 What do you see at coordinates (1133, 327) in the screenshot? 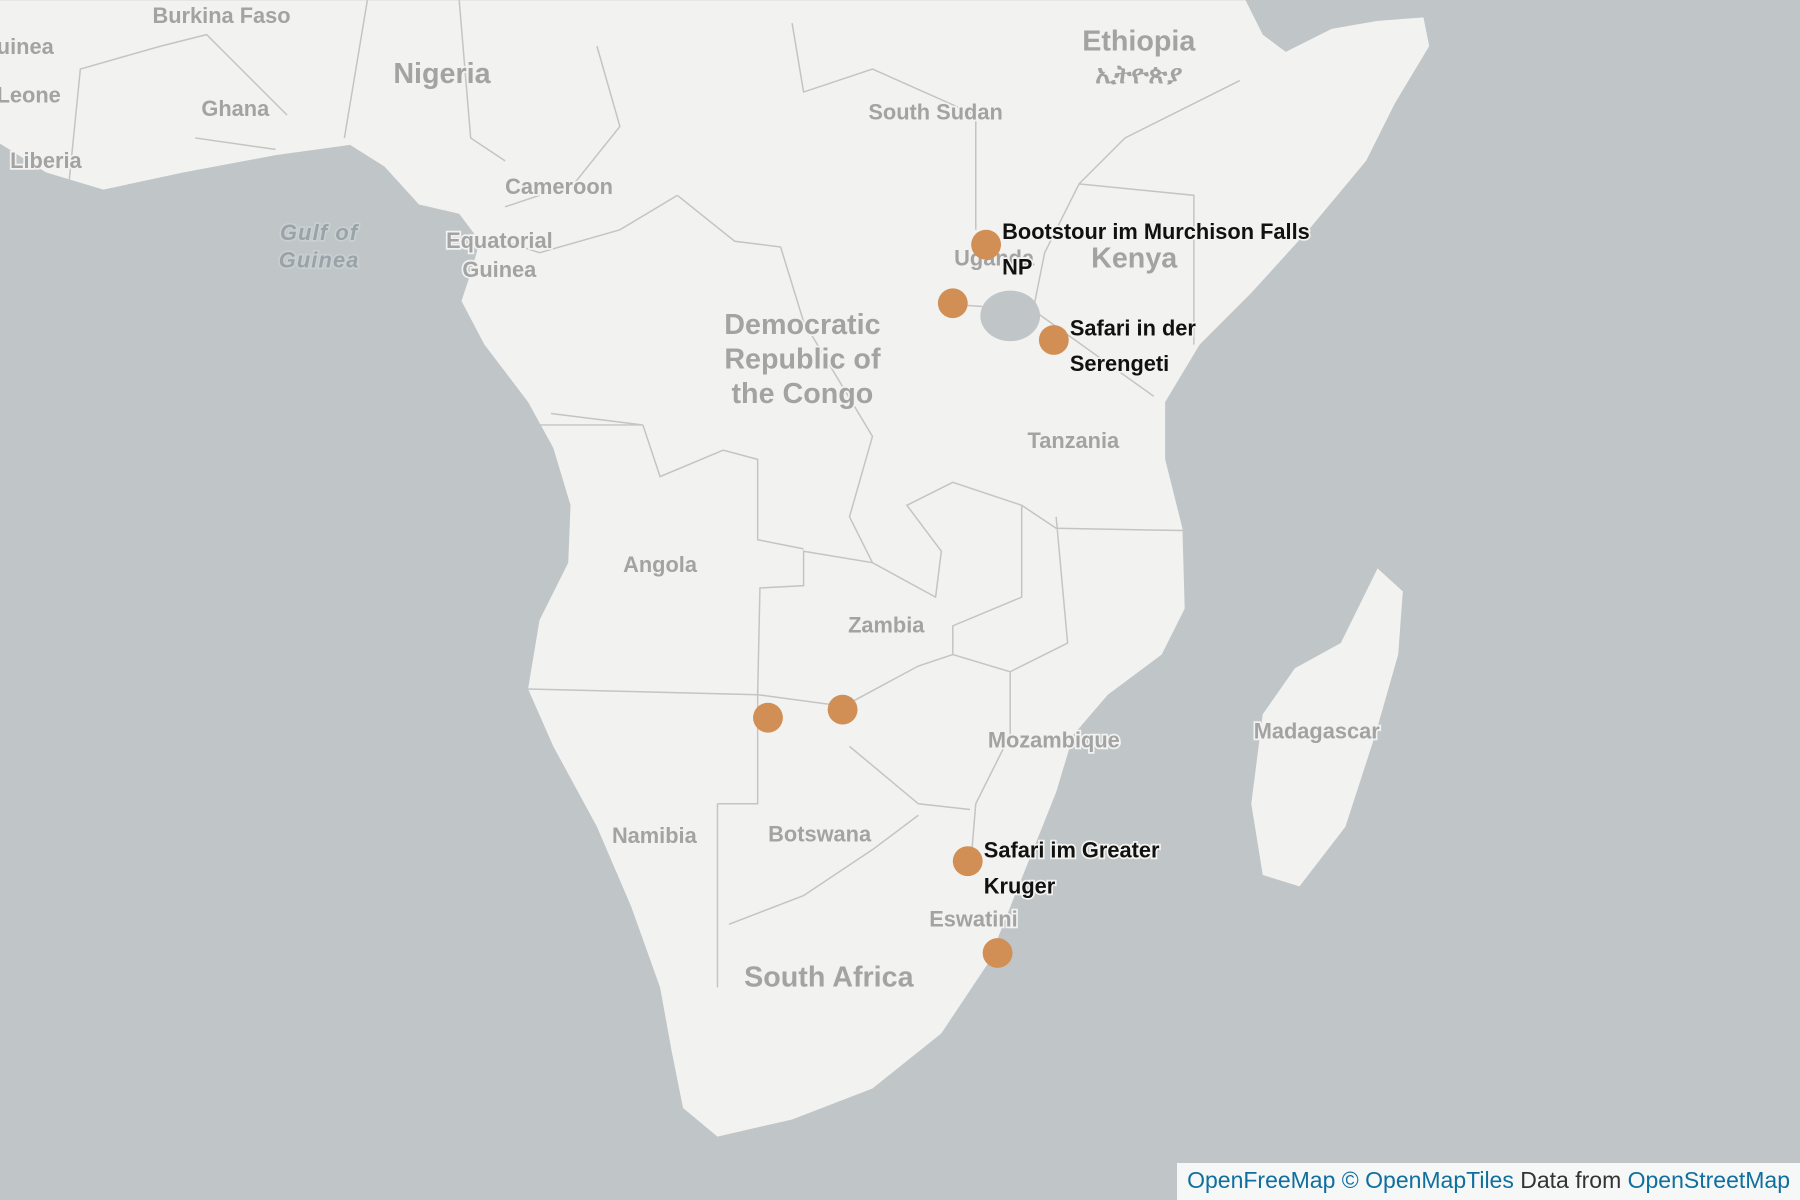
I see `marker-label: Safari in der` at bounding box center [1133, 327].